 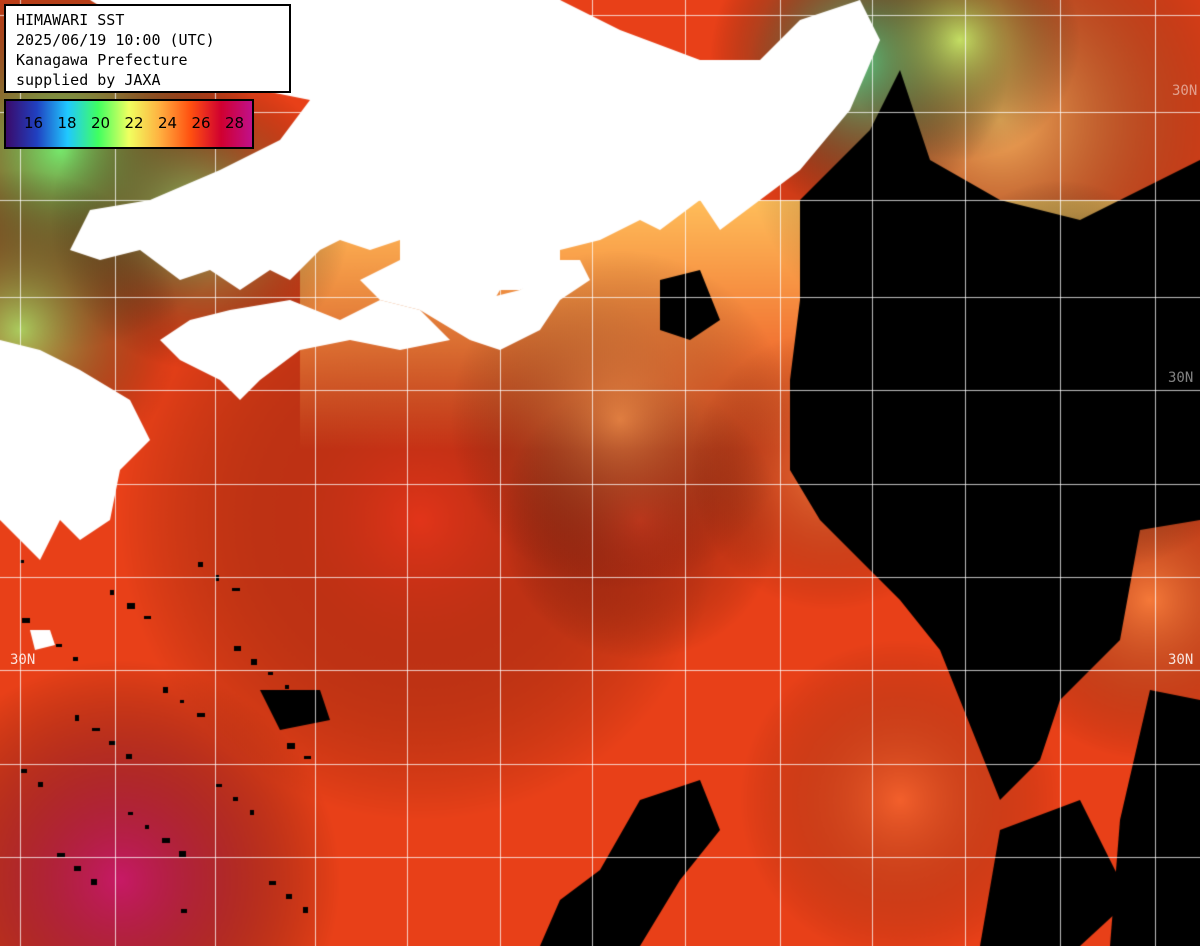 What do you see at coordinates (34, 123) in the screenshot?
I see `legend-tick-16: 16` at bounding box center [34, 123].